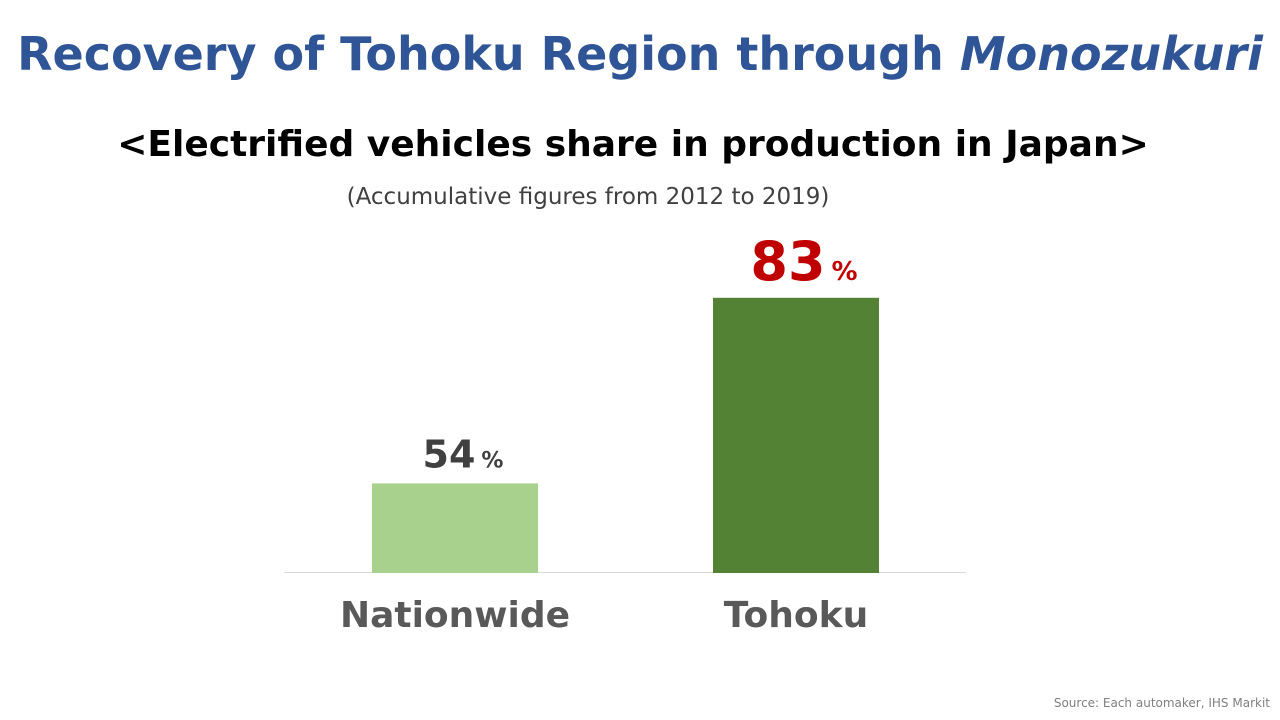 The image size is (1280, 720). I want to click on value-label: 83%, so click(803, 261).